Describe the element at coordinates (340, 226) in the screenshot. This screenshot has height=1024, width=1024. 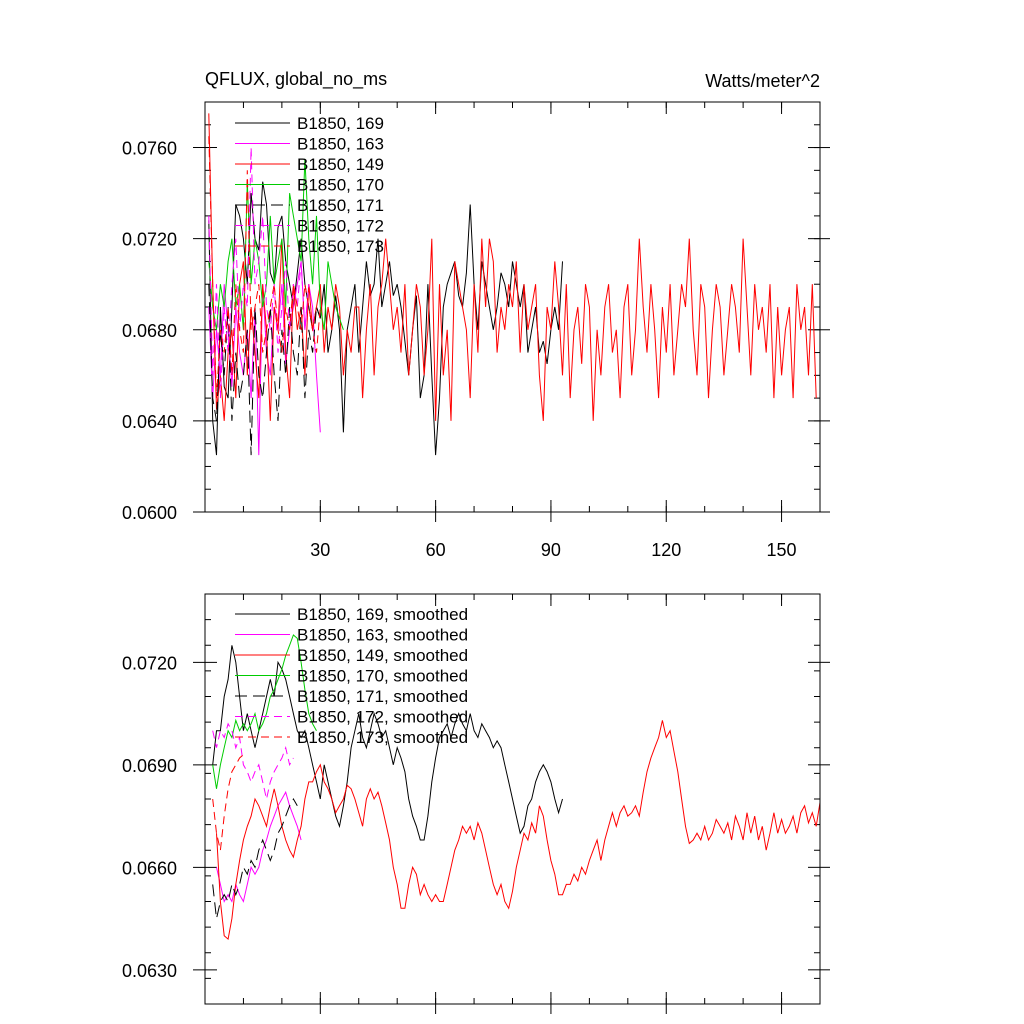
I see `legend-label: B1850, 172` at that location.